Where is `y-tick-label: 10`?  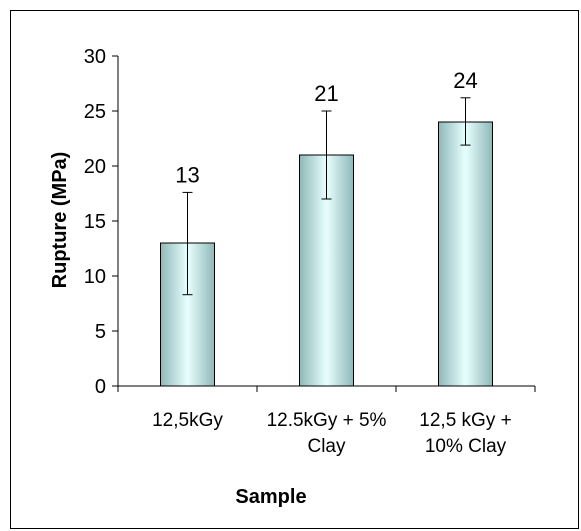 y-tick-label: 10 is located at coordinates (95, 277).